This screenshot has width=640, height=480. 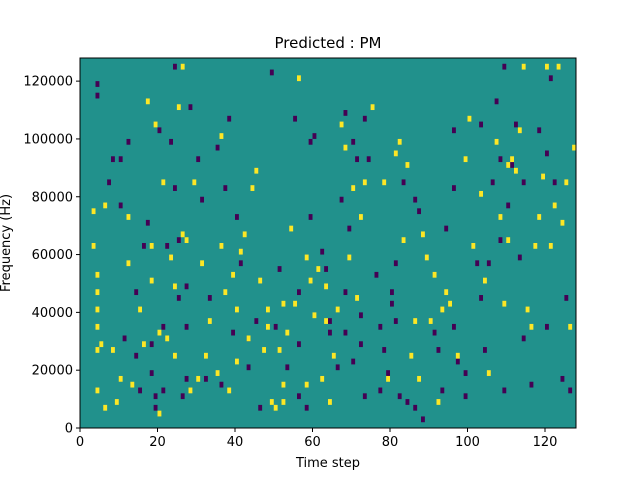 I want to click on y-axis-label: Frequency (Hz), so click(x=7, y=243).